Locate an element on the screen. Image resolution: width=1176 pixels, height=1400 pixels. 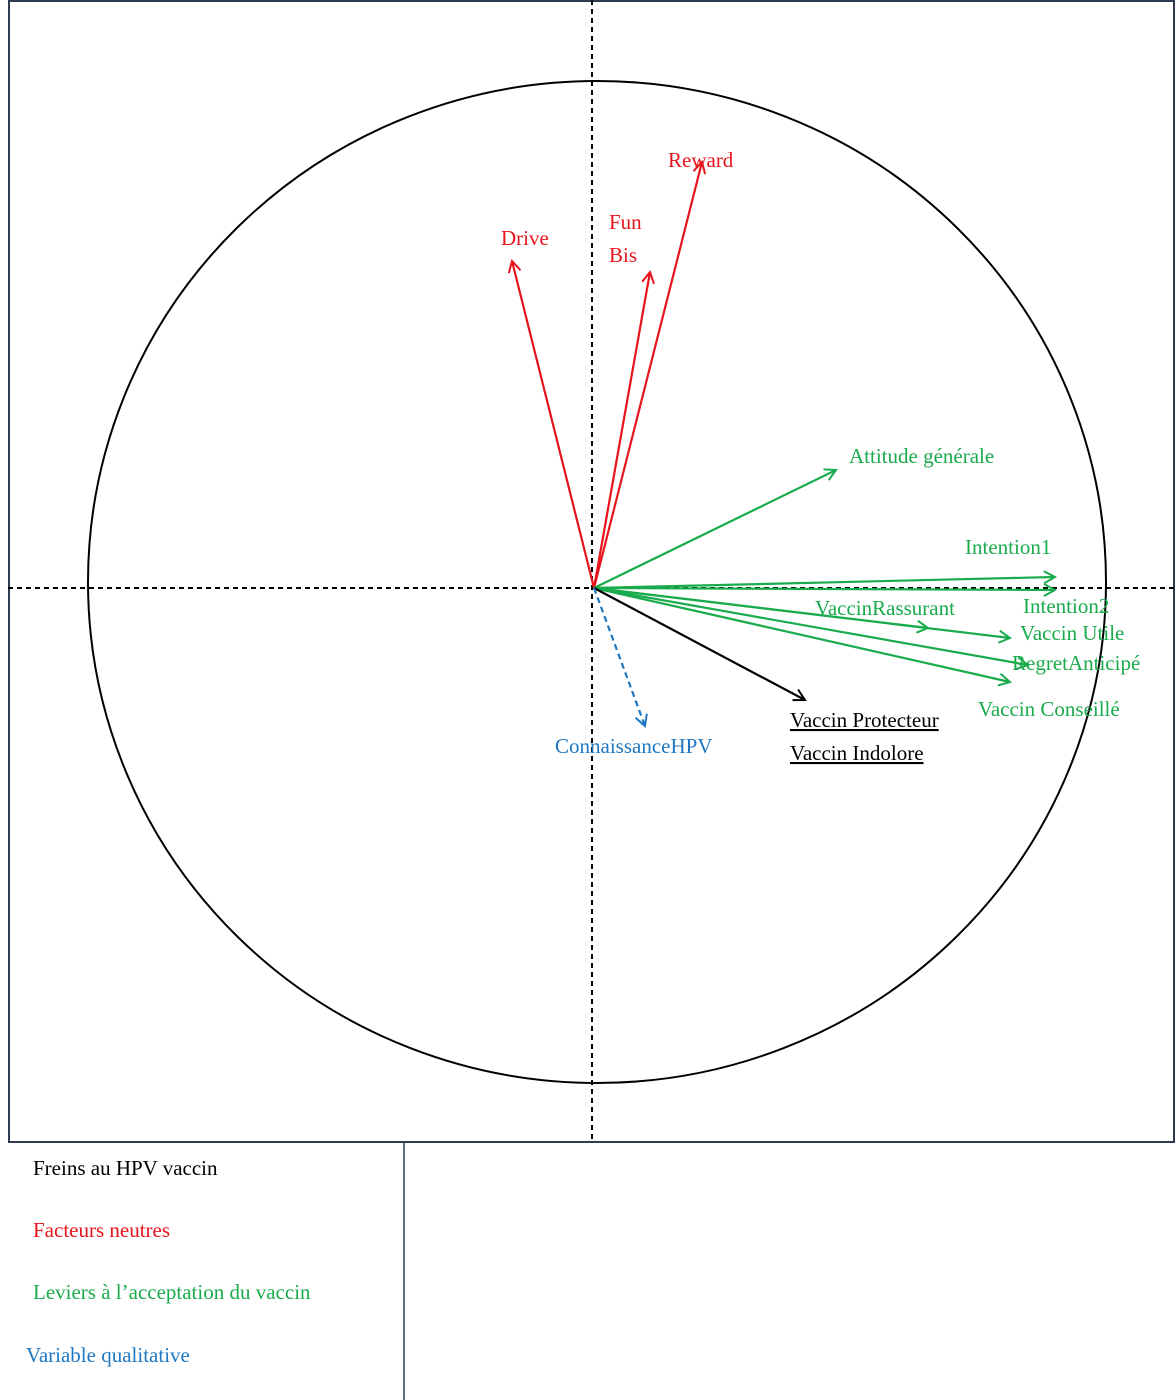
vector-label: RegretAnticipé is located at coordinates (1076, 663).